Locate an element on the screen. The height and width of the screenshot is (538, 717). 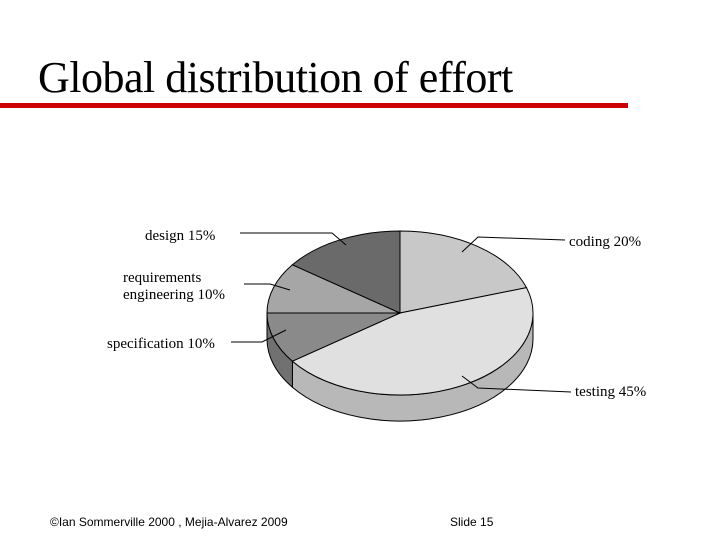
leader-specification is located at coordinates (259, 336).